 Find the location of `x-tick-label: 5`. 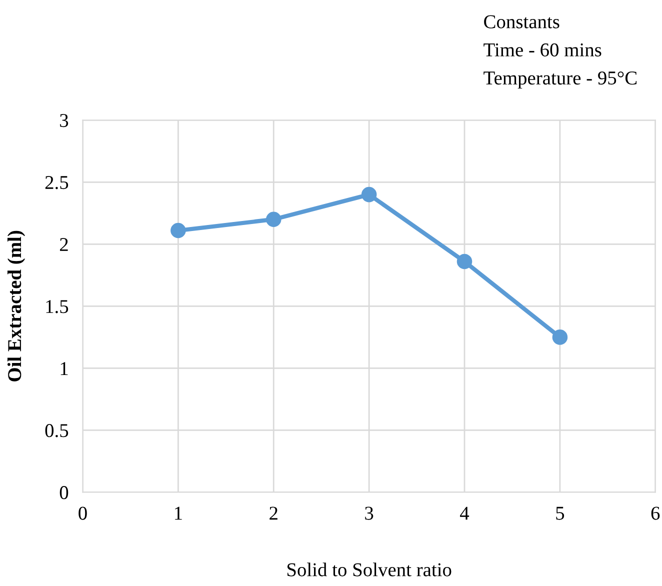

x-tick-label: 5 is located at coordinates (560, 513).